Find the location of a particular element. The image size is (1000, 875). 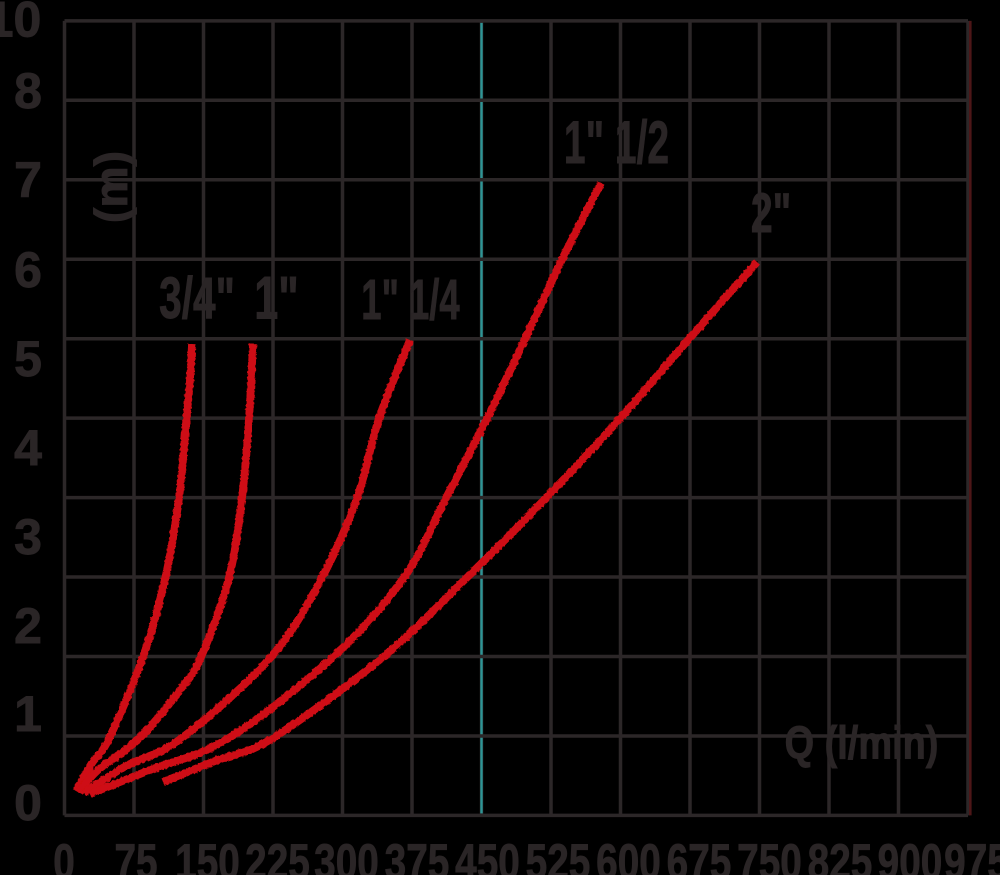

svg-text: 7 is located at coordinates (28, 180).